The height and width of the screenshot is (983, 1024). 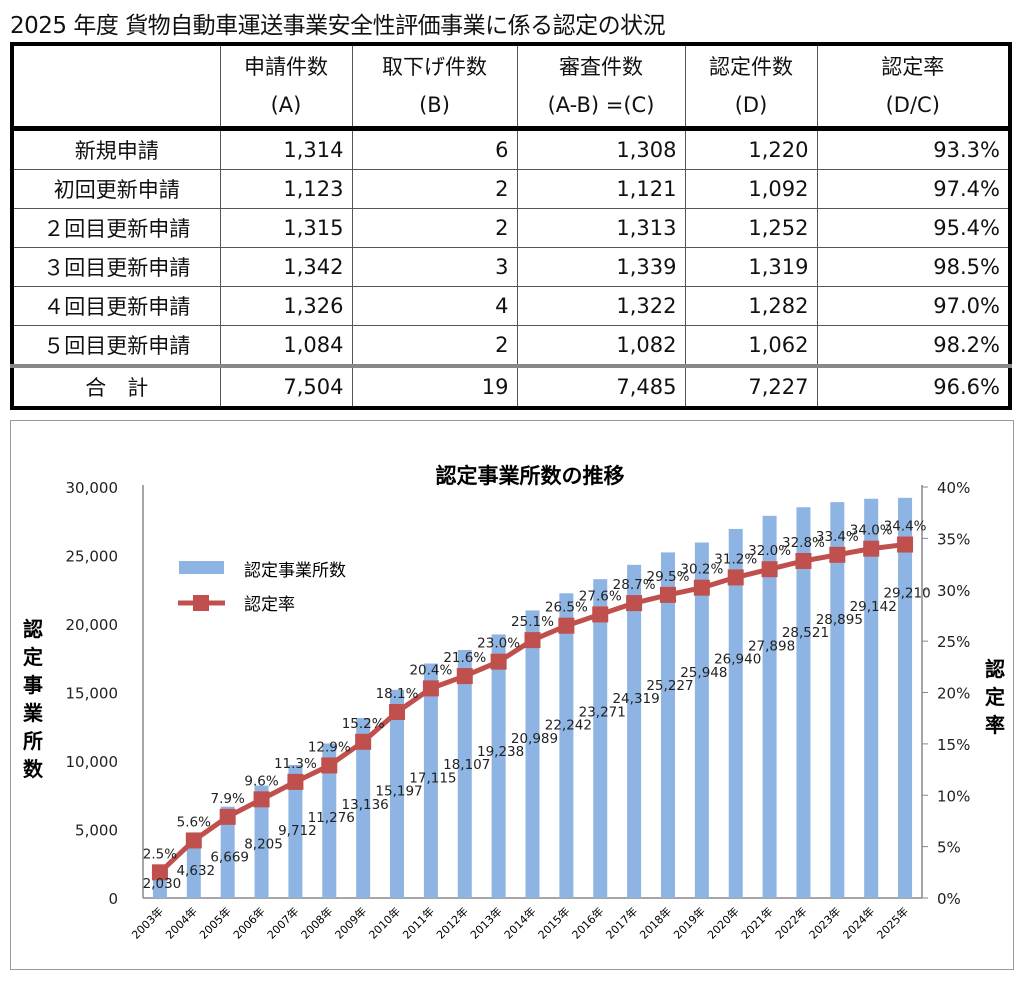 What do you see at coordinates (96, 831) in the screenshot?
I see `left-tick-label: 5,000` at bounding box center [96, 831].